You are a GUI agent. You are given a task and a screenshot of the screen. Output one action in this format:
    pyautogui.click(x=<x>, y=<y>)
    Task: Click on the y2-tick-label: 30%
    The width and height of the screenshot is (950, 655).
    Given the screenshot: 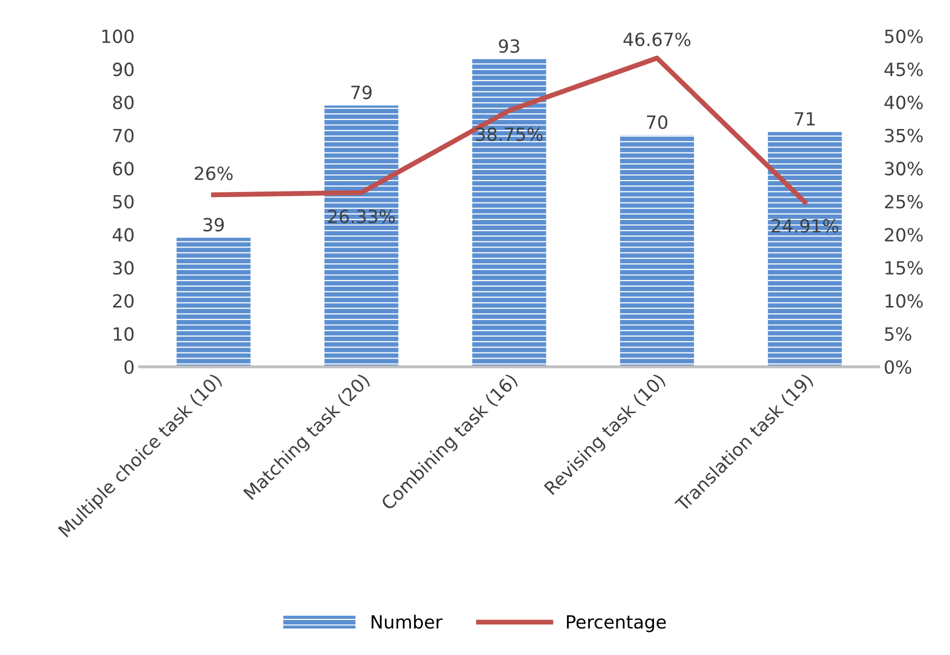 What is the action you would take?
    pyautogui.click(x=903, y=169)
    